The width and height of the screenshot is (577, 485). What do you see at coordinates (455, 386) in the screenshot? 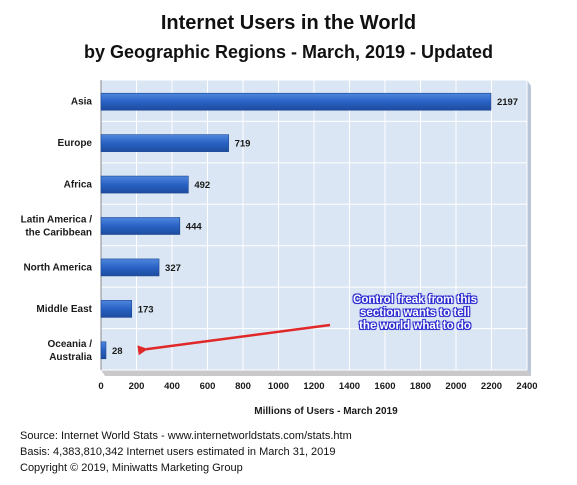
I see `x-tick-label: 2000` at bounding box center [455, 386].